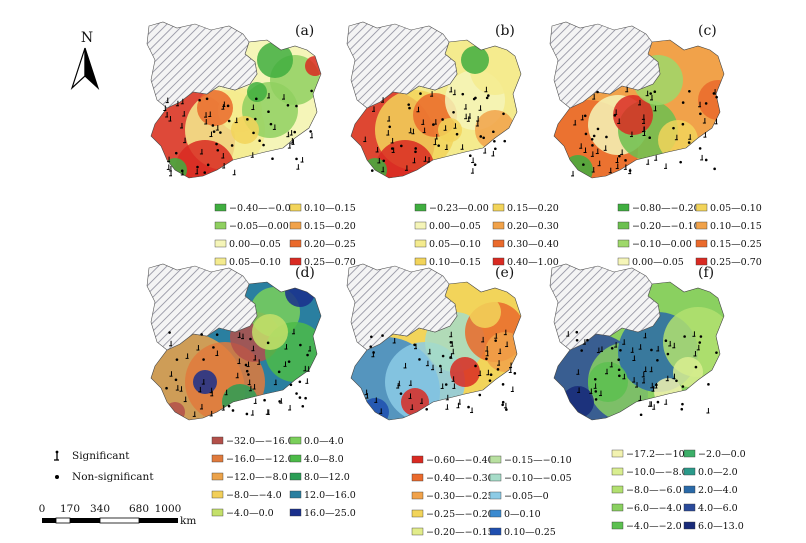  I want to click on legend-range: 0.15—0.25, so click(736, 244).